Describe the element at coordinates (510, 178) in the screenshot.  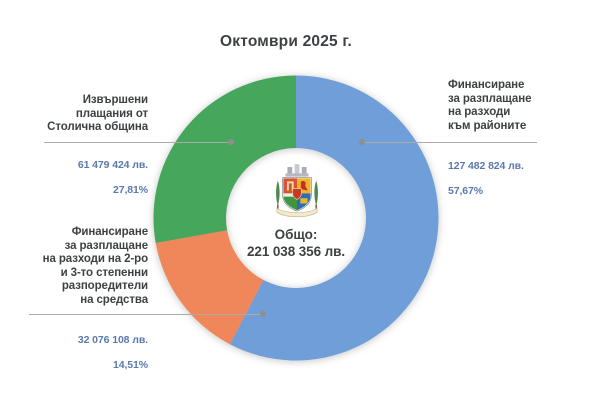
I see `slice-values-districts: 127 482 824 лв. 57,67%` at that location.